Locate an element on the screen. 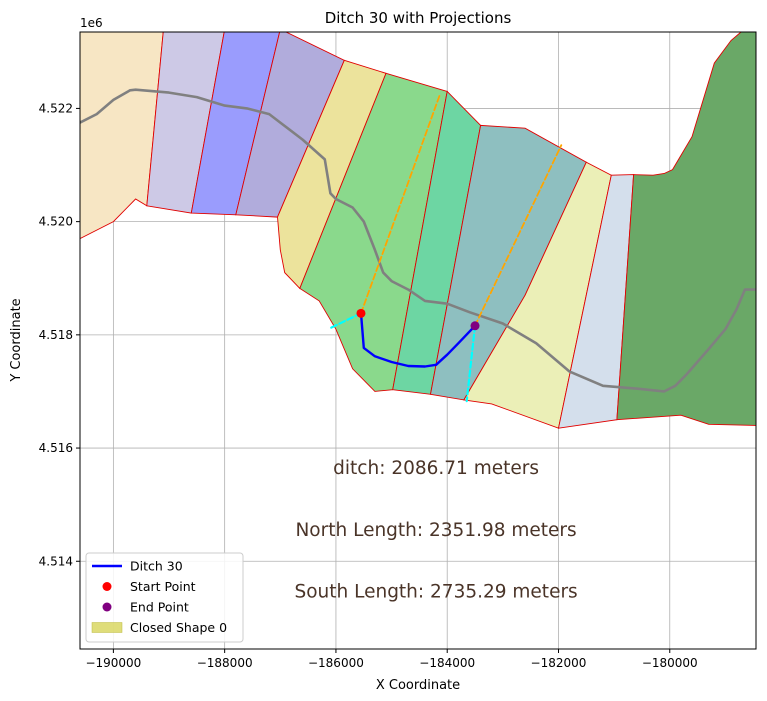 This screenshot has height=701, width=767. legend-label: End Point is located at coordinates (159, 607).